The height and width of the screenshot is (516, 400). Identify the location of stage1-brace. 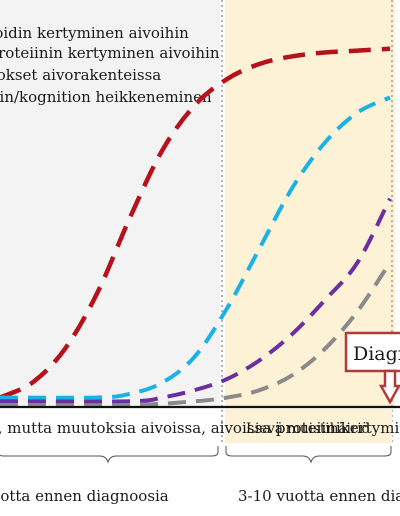
(109, 455).